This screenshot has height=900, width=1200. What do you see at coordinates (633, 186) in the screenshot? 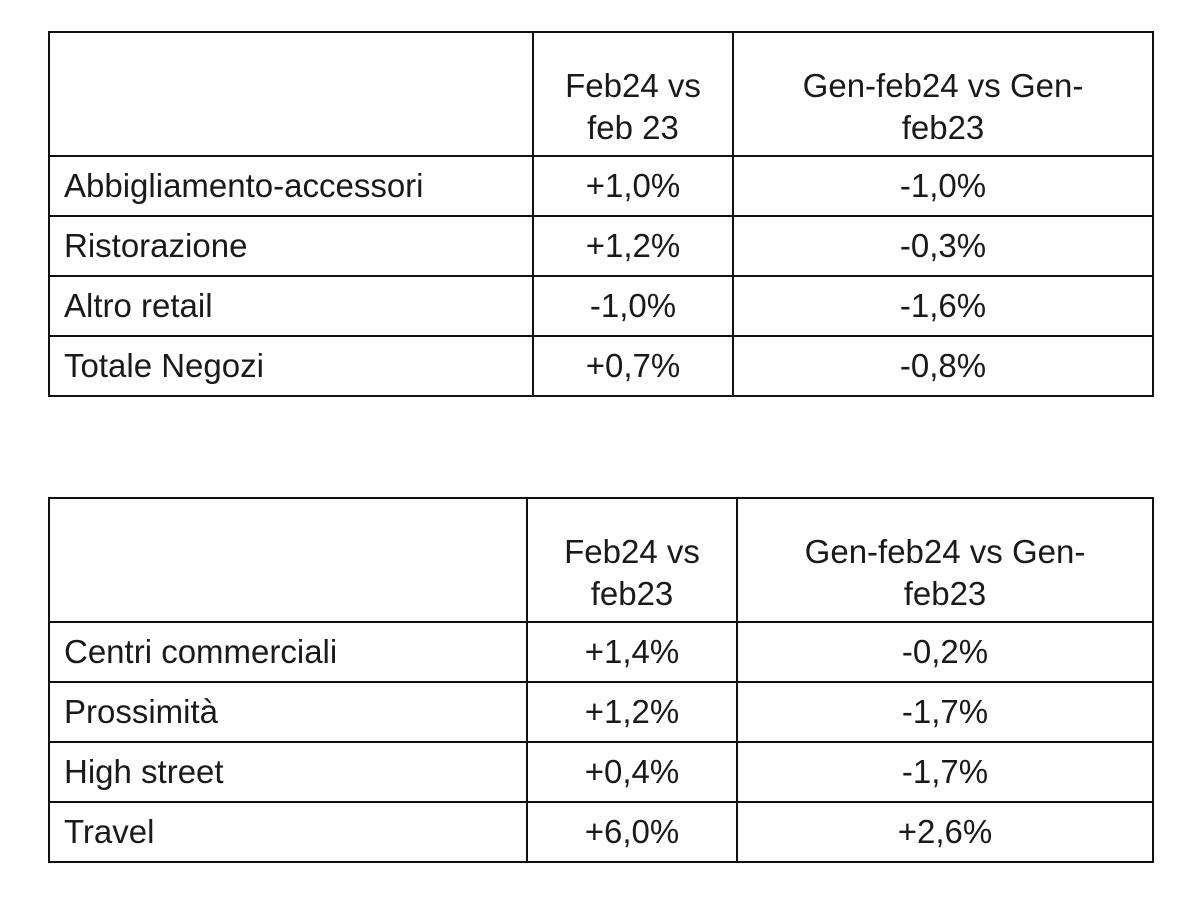
I see `value-feb: +1,0%` at bounding box center [633, 186].